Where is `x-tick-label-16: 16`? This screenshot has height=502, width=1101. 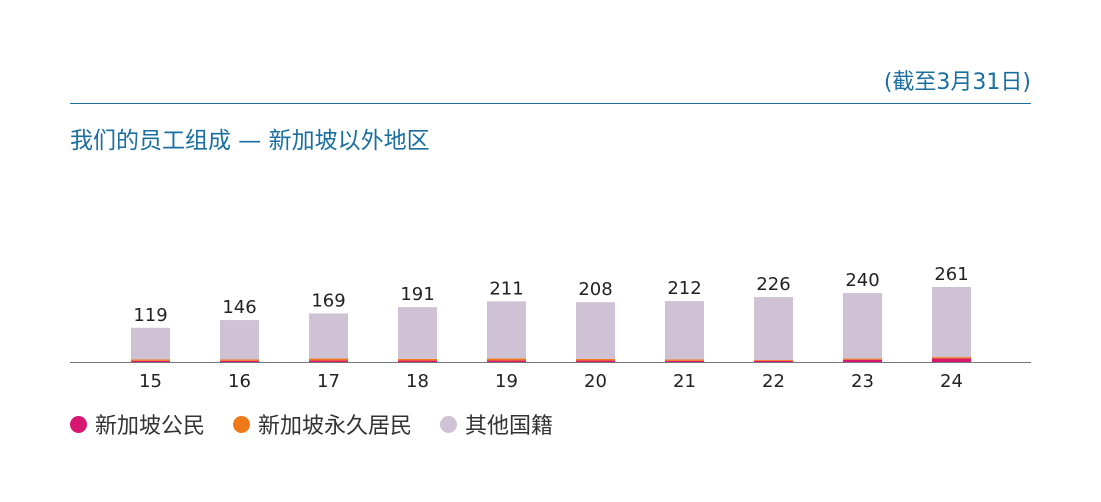
x-tick-label-16: 16 is located at coordinates (239, 381).